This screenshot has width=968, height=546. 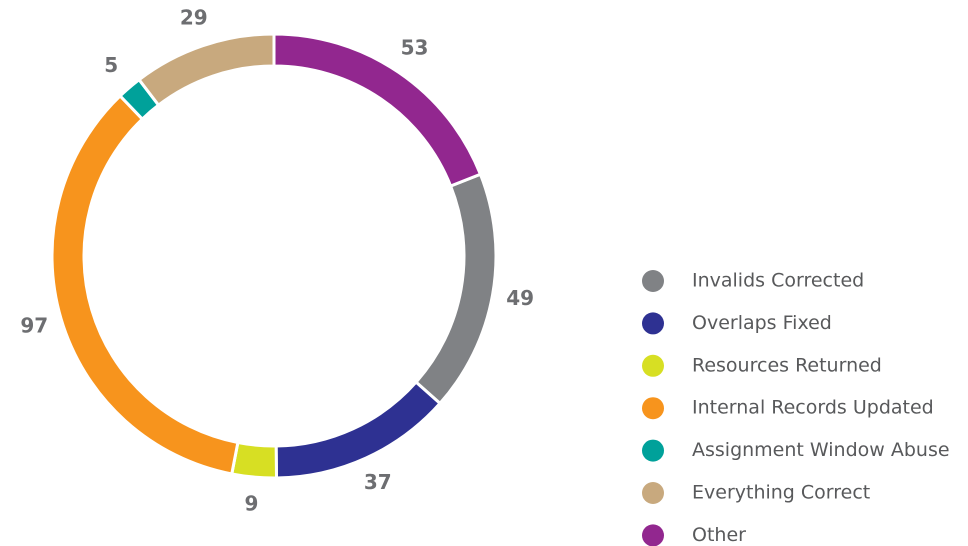 What do you see at coordinates (821, 450) in the screenshot?
I see `legend-label: Assignment Window Abuse` at bounding box center [821, 450].